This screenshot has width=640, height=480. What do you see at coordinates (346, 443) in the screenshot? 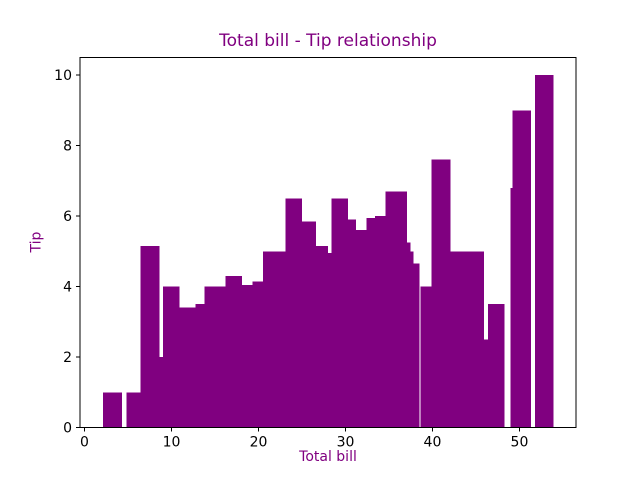
I see `x-tick-label: 30` at bounding box center [346, 443].